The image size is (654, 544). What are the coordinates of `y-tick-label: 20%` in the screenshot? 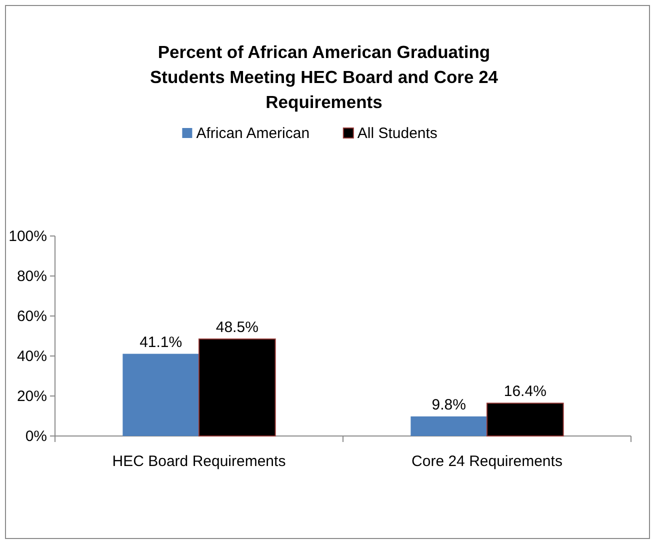 It's located at (31, 396).